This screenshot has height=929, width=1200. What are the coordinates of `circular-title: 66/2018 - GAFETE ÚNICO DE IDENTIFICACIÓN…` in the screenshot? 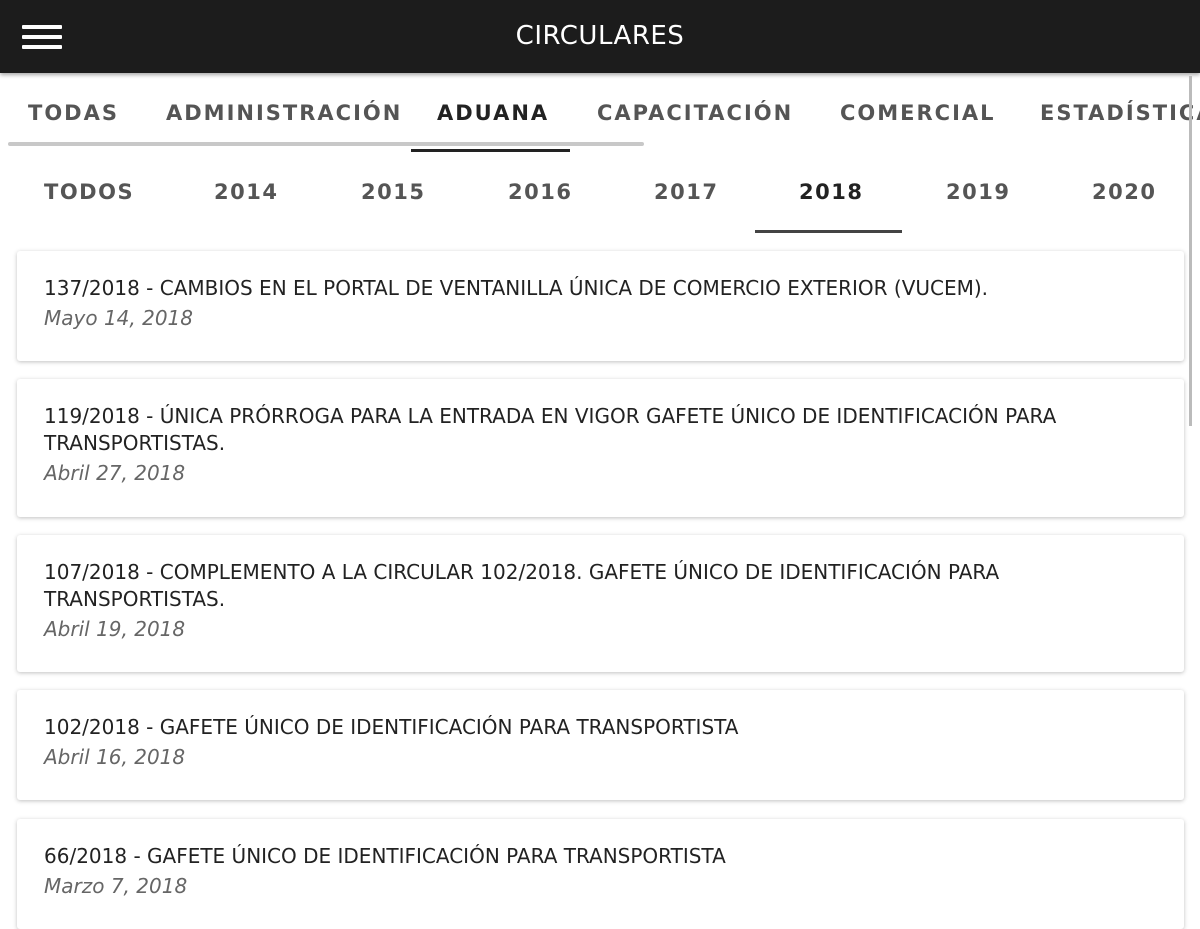 It's located at (385, 856).